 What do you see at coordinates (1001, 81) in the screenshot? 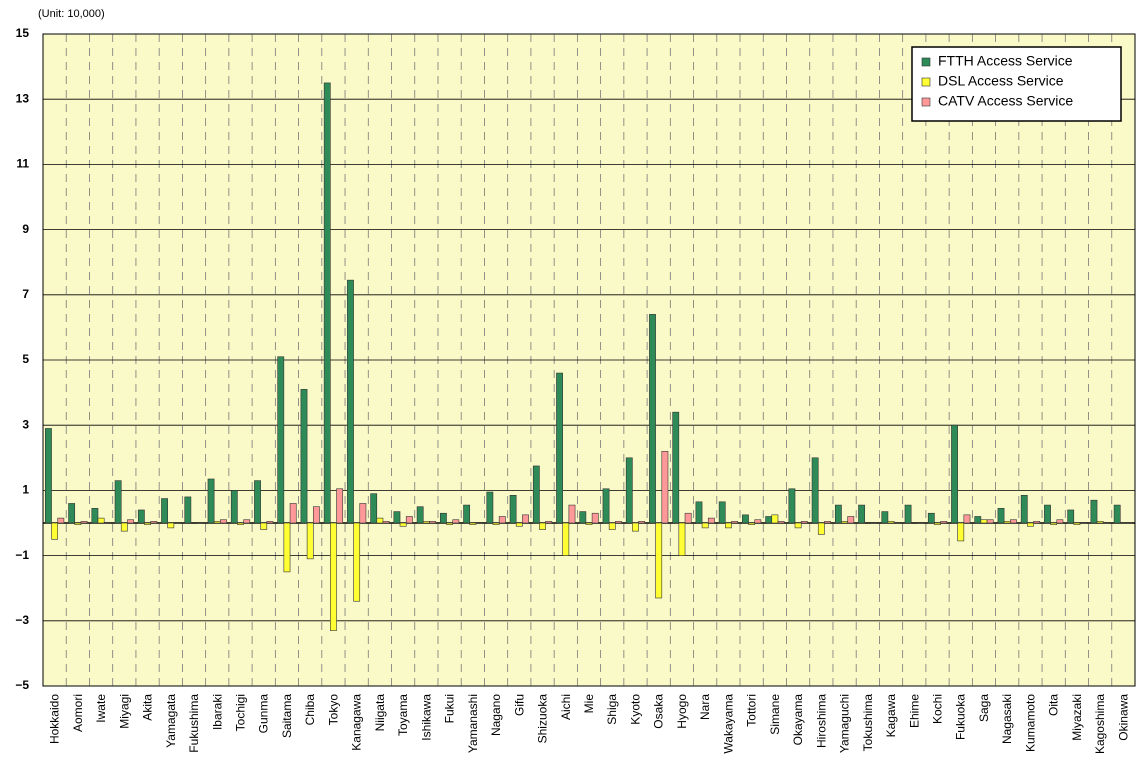
I see `legend-label: DSL Access Service` at bounding box center [1001, 81].